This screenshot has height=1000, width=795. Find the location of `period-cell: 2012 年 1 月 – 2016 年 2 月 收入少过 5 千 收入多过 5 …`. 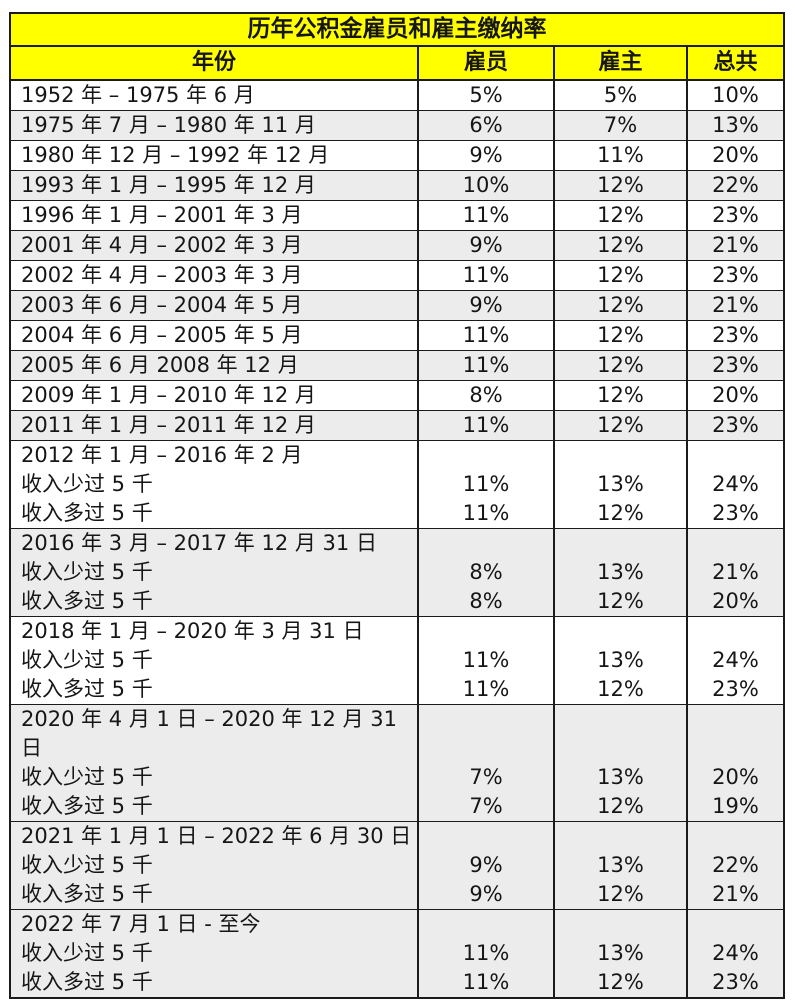

period-cell: 2012 年 1 月 – 2016 年 2 月 收入少过 5 千 收入多过 5 … is located at coordinates (214, 484).